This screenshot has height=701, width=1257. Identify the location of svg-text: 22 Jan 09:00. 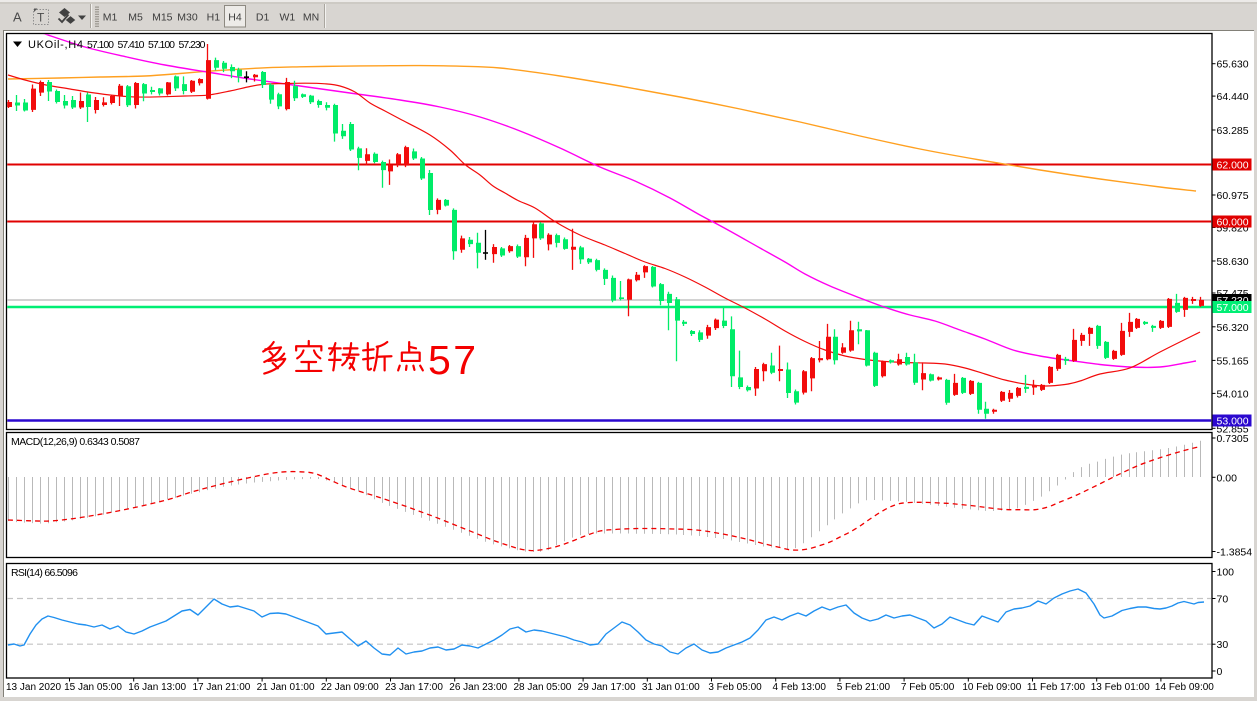
(350, 687).